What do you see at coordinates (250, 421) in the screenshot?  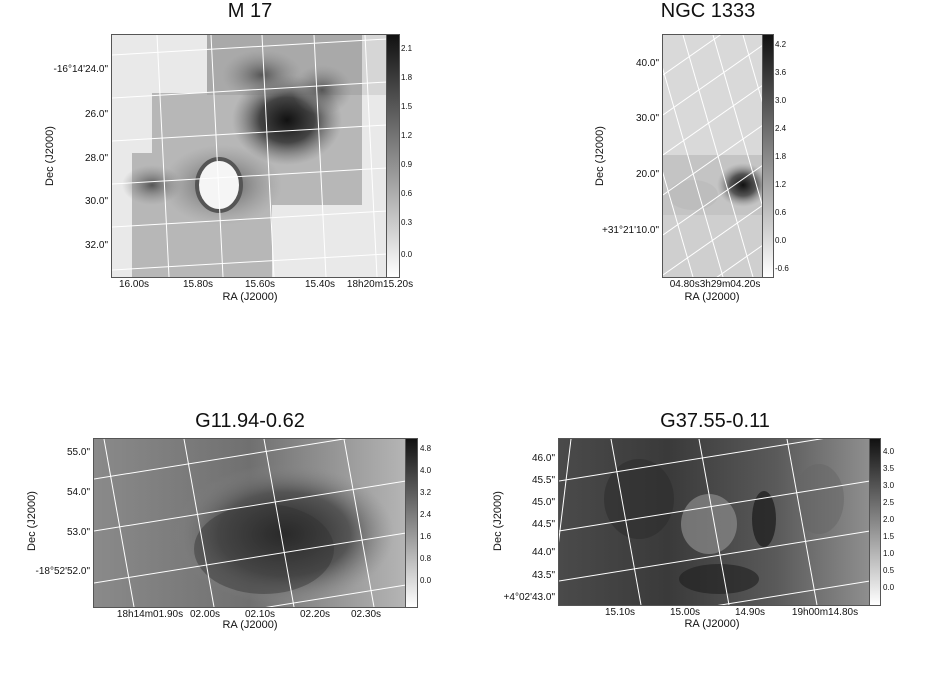 I see `panel-title: G11.94-0.62` at bounding box center [250, 421].